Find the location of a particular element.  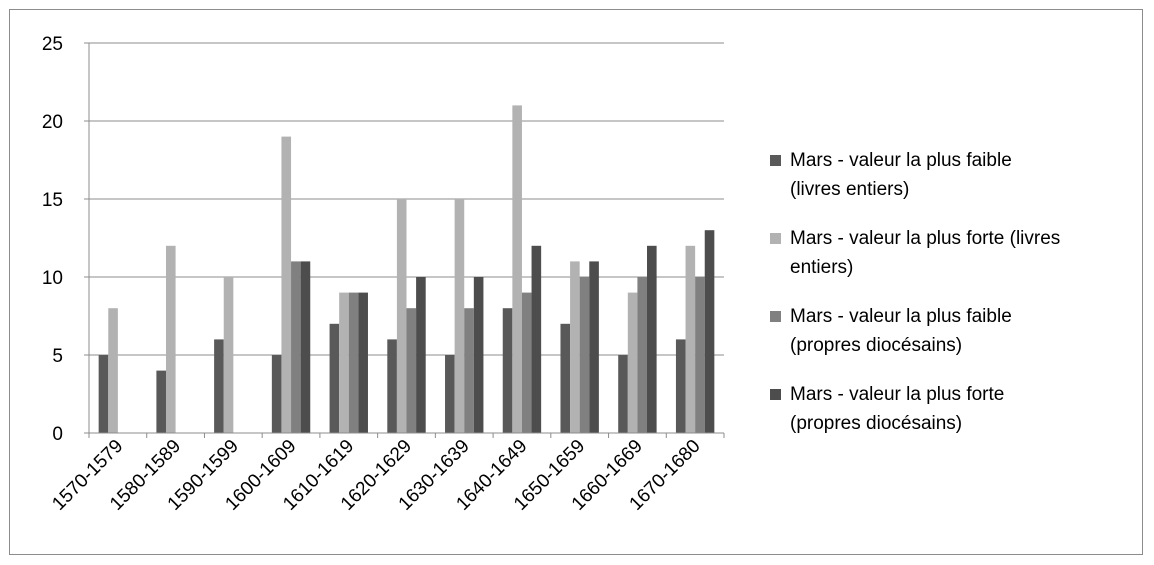

legend-label: entiers) is located at coordinates (821, 267).